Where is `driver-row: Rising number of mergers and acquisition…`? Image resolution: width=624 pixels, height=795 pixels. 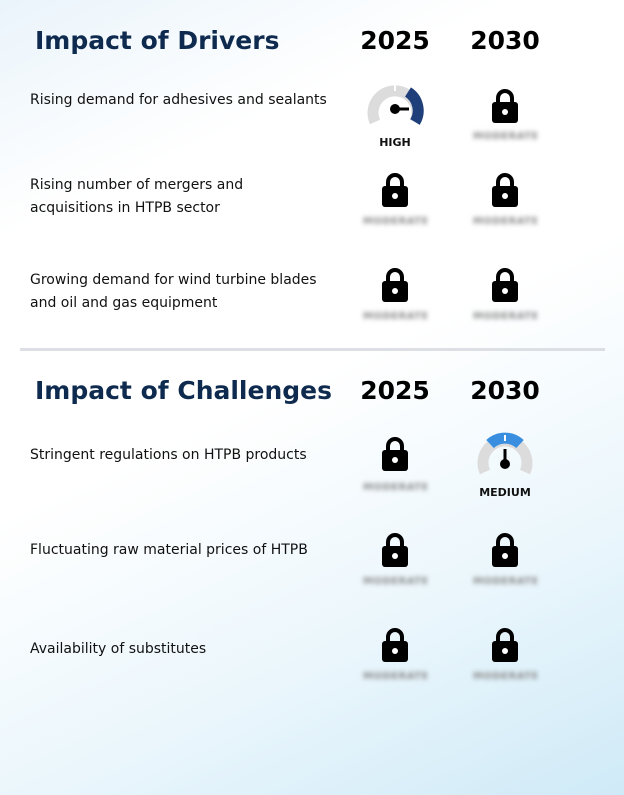
driver-row: Rising number of mergers and acquisition… is located at coordinates (312, 206).